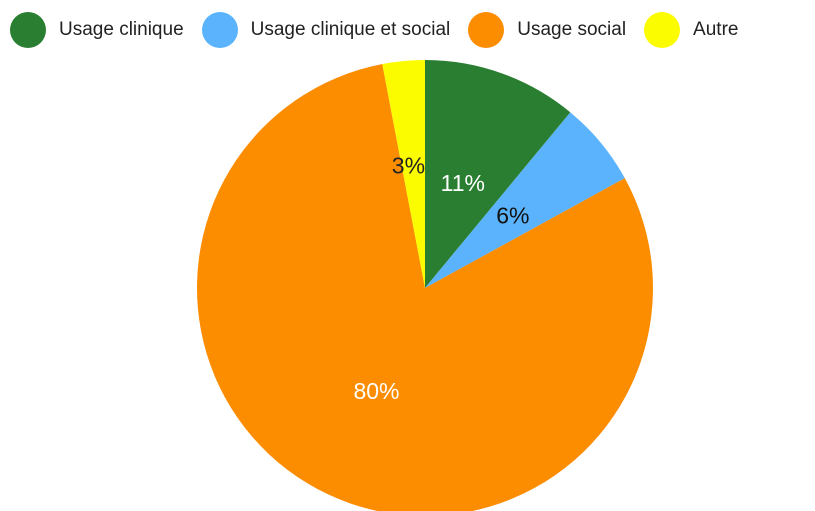  What do you see at coordinates (376, 391) in the screenshot?
I see `slice-label-usage-social: 80%` at bounding box center [376, 391].